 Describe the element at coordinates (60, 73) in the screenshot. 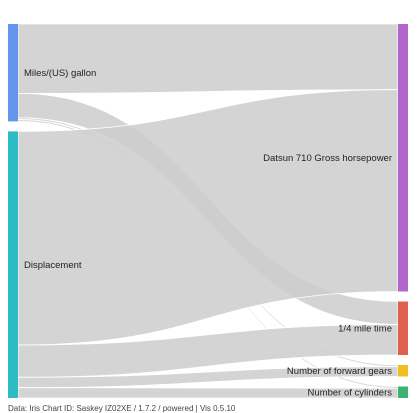

I see `node-label-miles-us-gallon: Miles/(US) gallon` at that location.